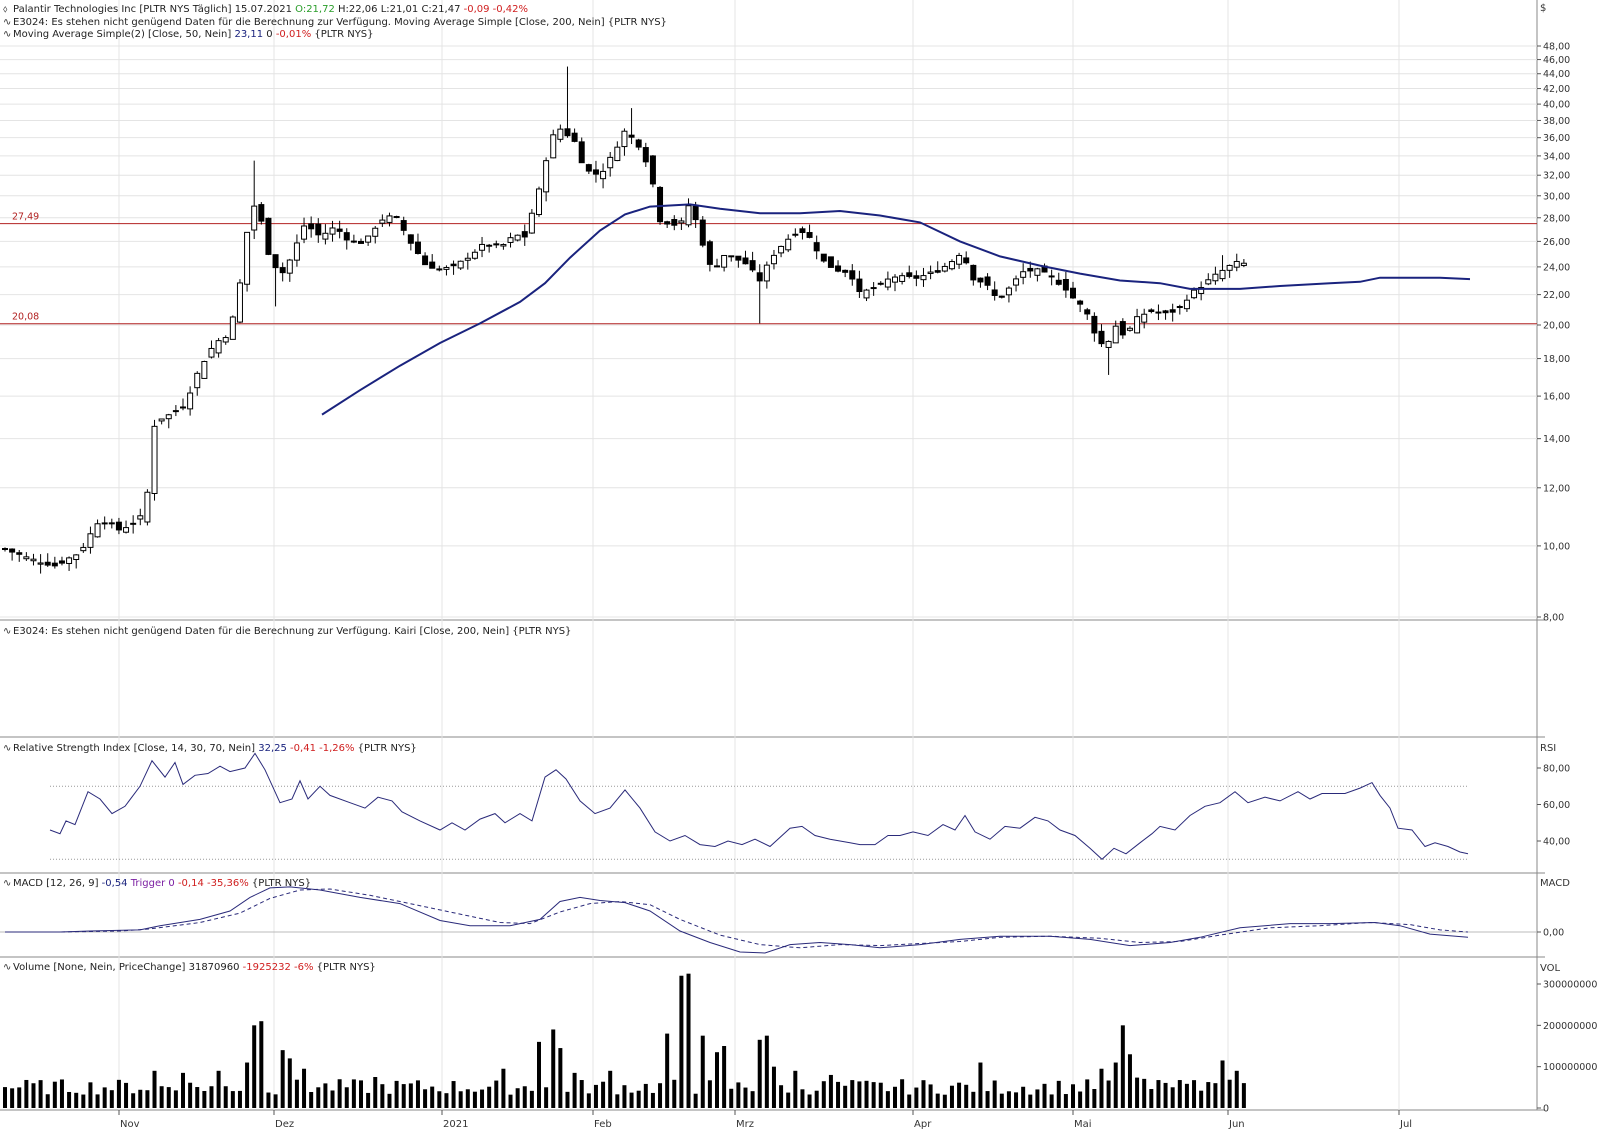 The width and height of the screenshot is (1599, 1136). Describe the element at coordinates (745, 1124) in the screenshot. I see `month-label: Mrz` at that location.